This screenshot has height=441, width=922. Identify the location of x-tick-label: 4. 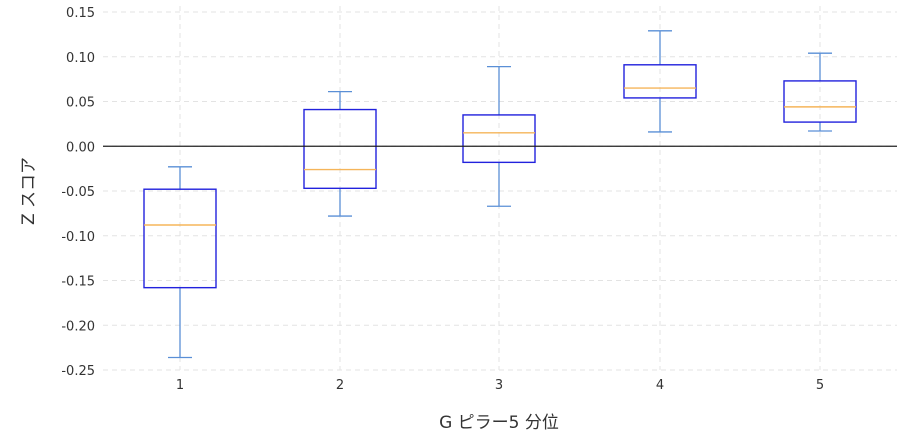
(660, 385).